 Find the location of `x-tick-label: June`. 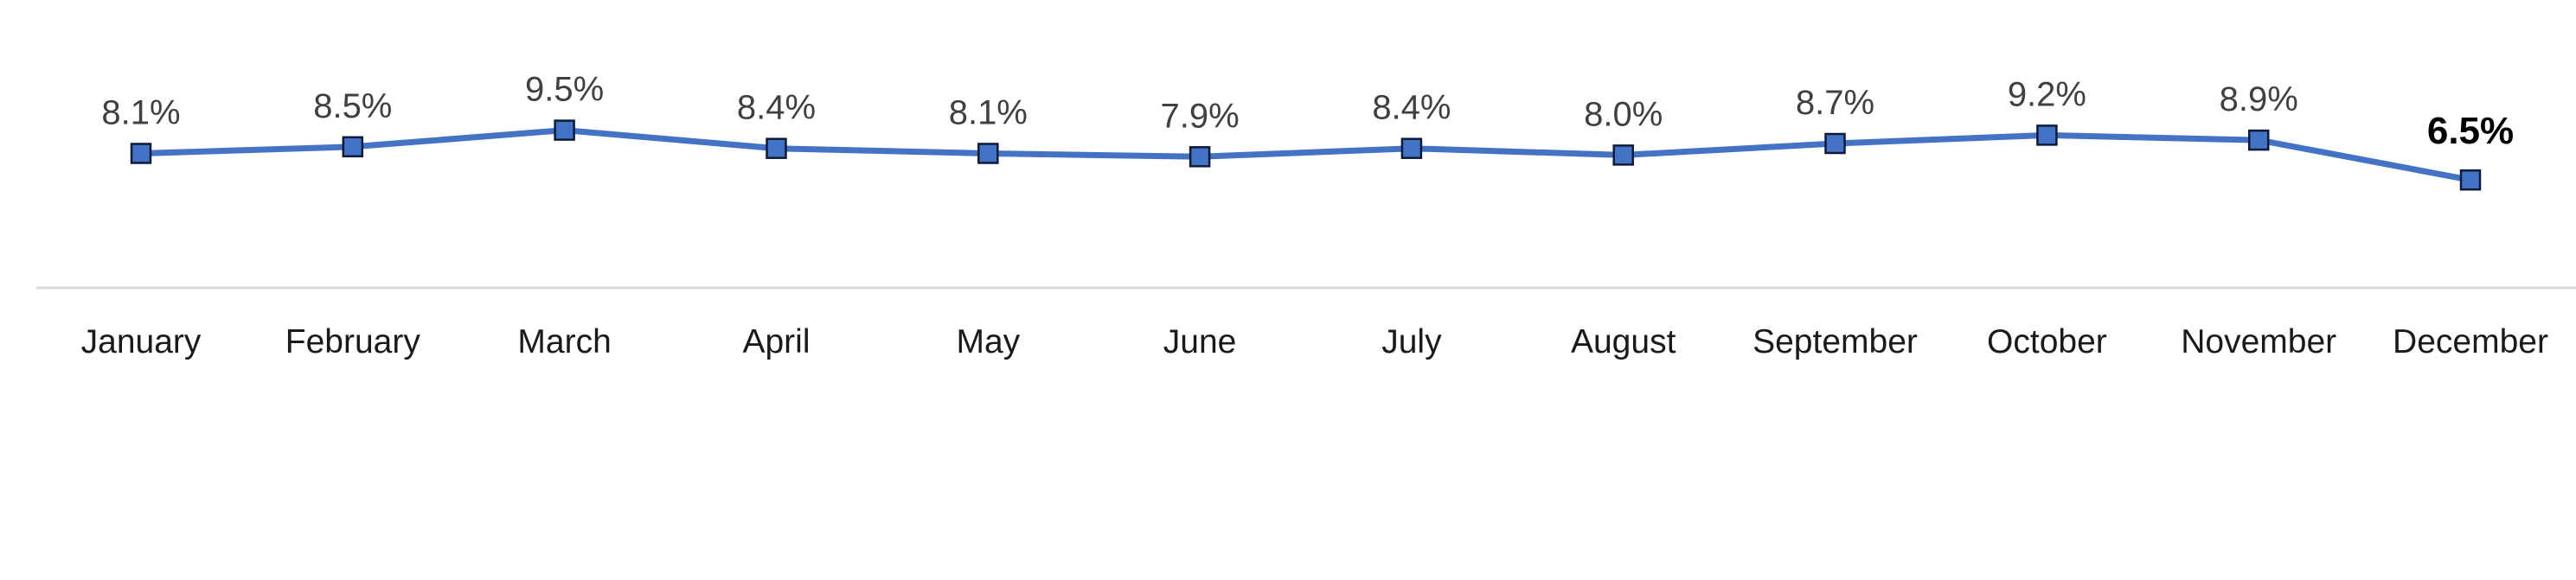

x-tick-label: June is located at coordinates (1200, 341).